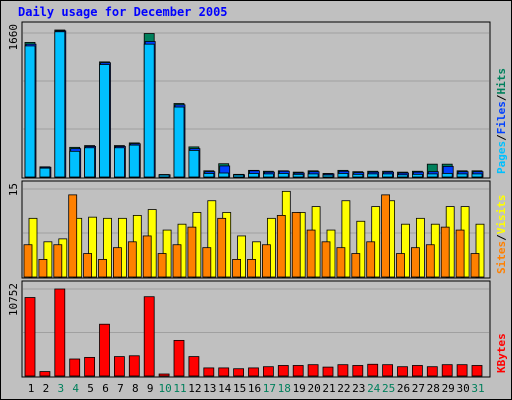  Describe the element at coordinates (13, 37) in the screenshot. I see `y-max-label-hits-files-pages: 1660` at that location.